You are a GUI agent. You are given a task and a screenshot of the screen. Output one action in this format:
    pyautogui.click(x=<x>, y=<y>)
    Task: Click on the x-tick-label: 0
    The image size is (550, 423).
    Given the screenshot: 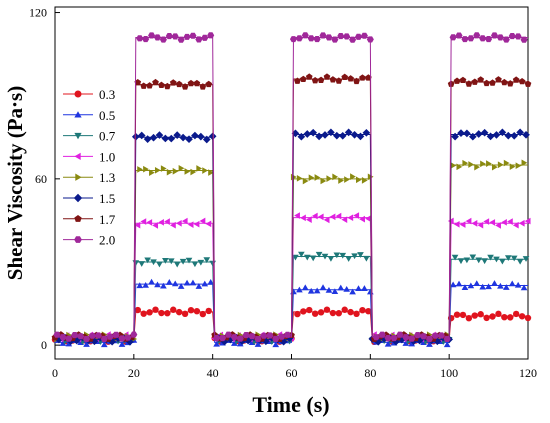 What is the action you would take?
    pyautogui.click(x=55, y=373)
    